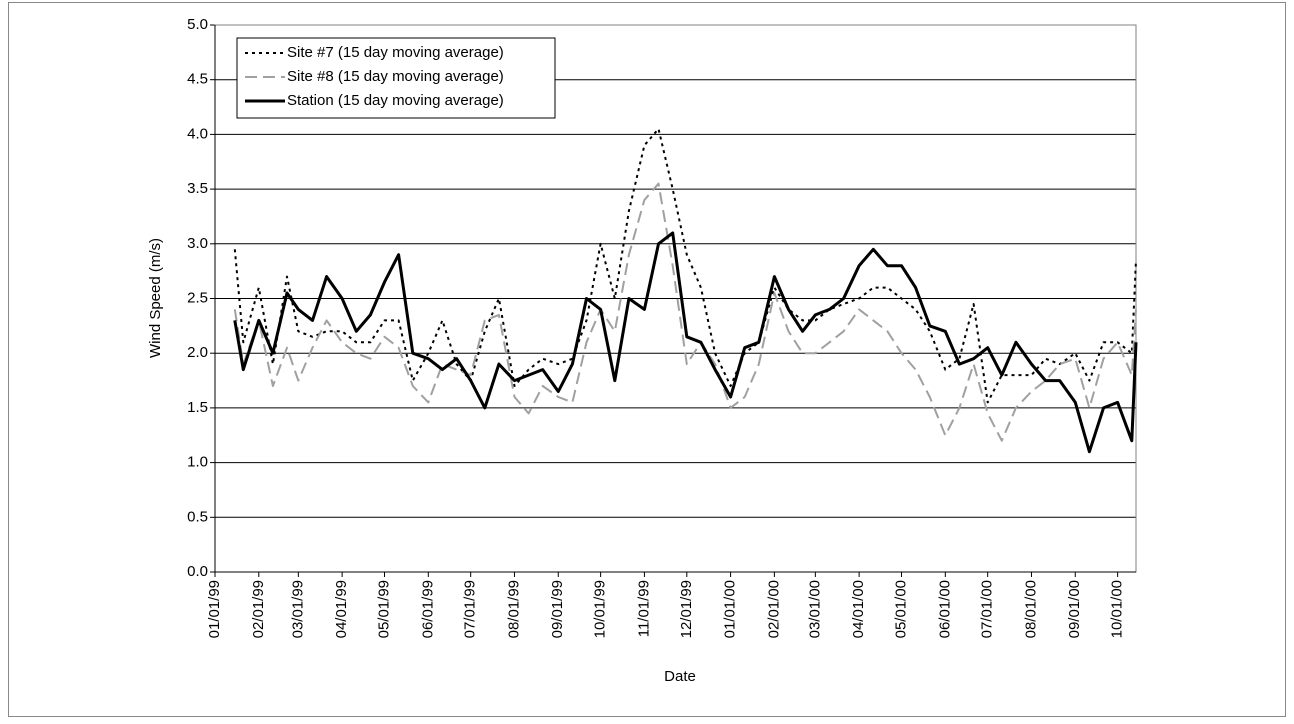 This screenshot has height=724, width=1294. I want to click on x-tick-label: 09/01/00, so click(1074, 609).